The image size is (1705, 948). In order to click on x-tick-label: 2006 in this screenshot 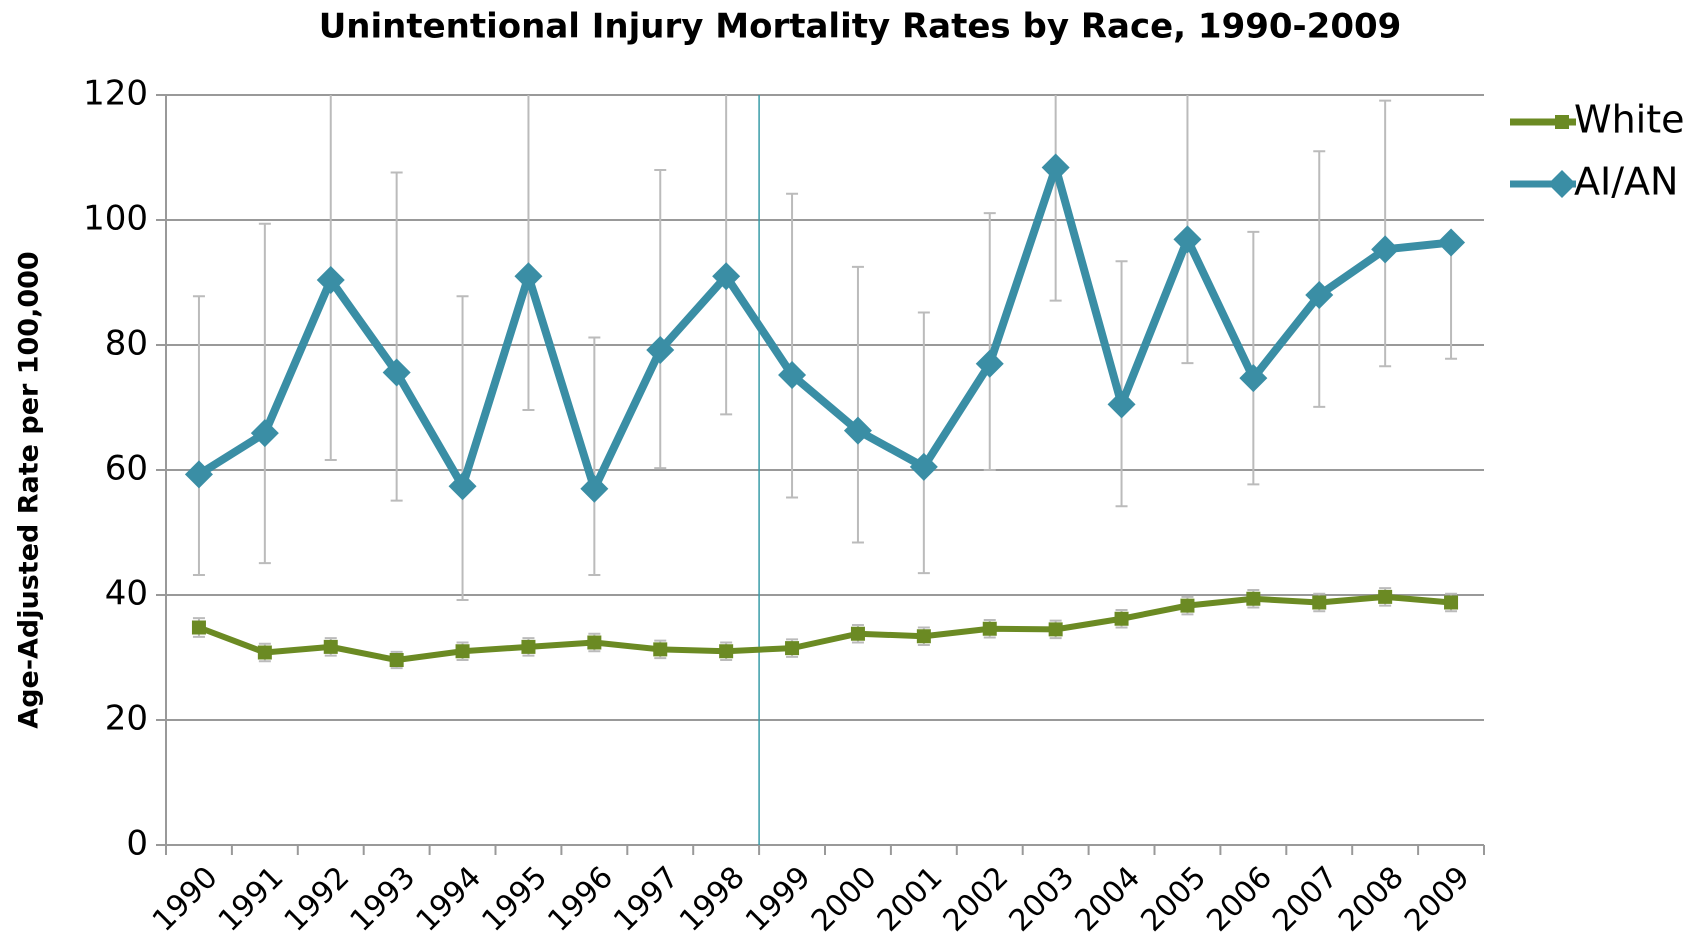, I will do `click(1239, 899)`.